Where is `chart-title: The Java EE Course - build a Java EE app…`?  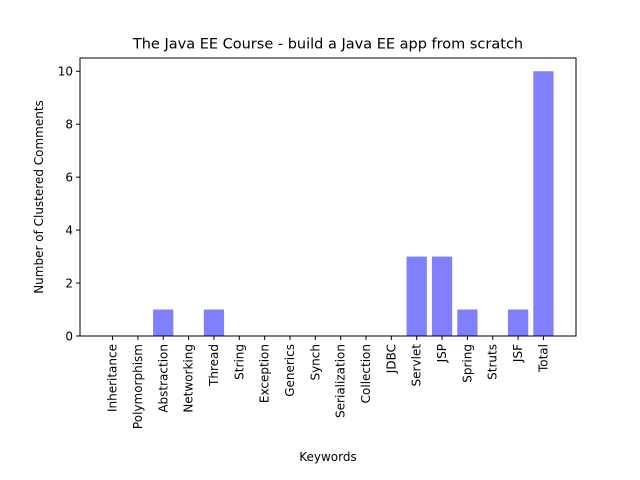 chart-title: The Java EE Course - build a Java EE app… is located at coordinates (327, 45).